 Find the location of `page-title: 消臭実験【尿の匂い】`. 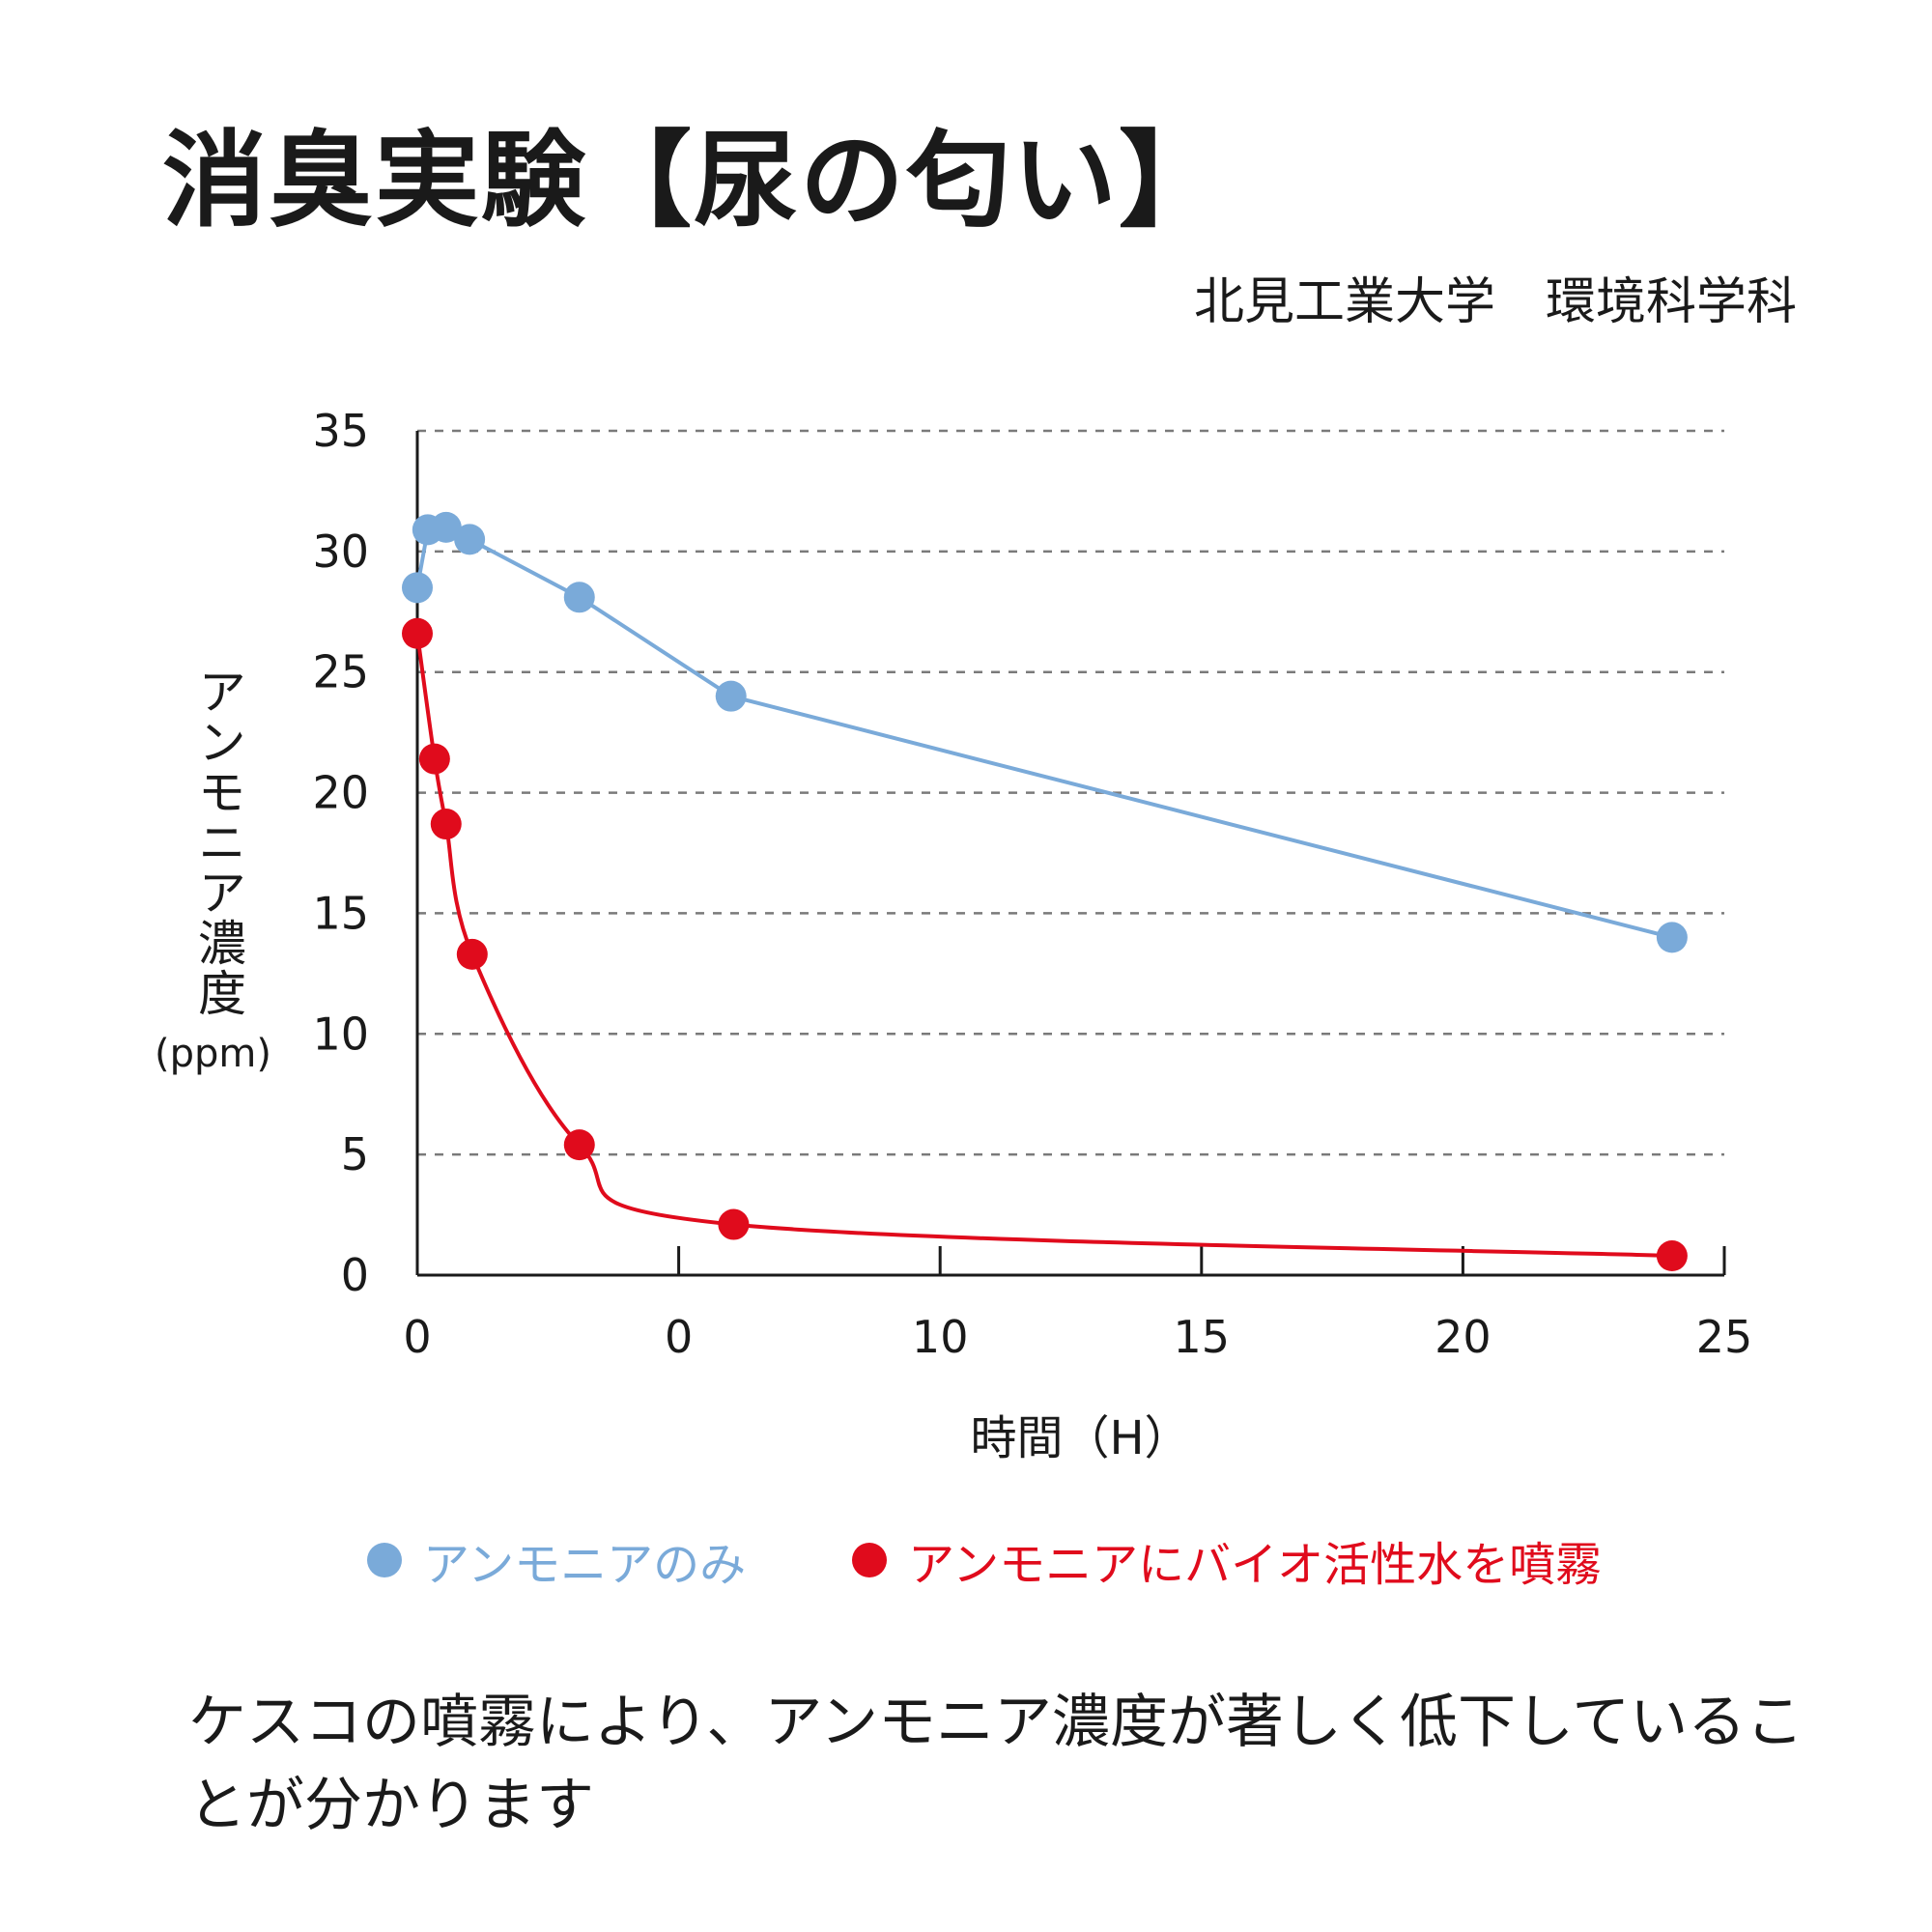

page-title: 消臭実験【尿の匂い】 is located at coordinates (694, 181).